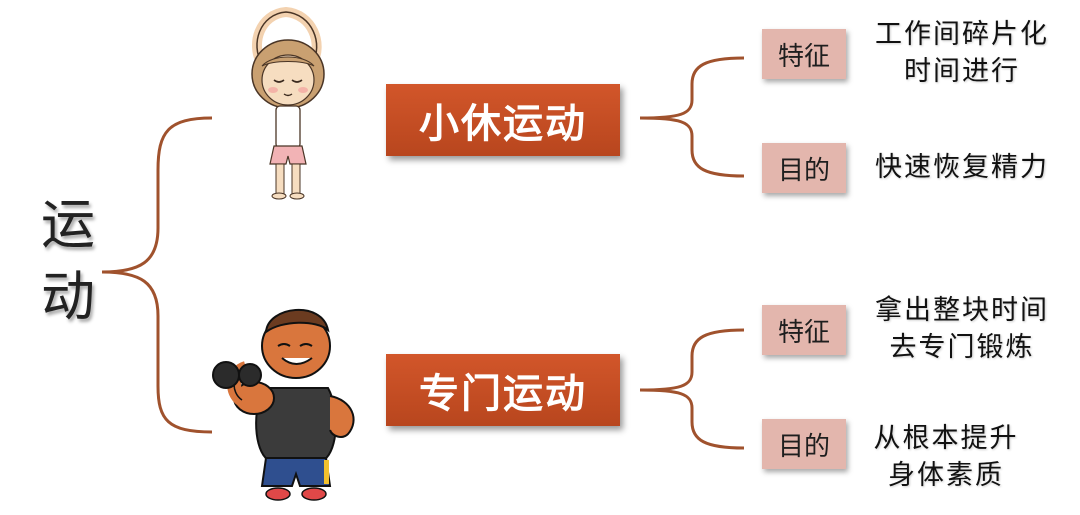 The width and height of the screenshot is (1080, 515). What do you see at coordinates (68, 296) in the screenshot?
I see `root-char-2: 动` at bounding box center [68, 296].